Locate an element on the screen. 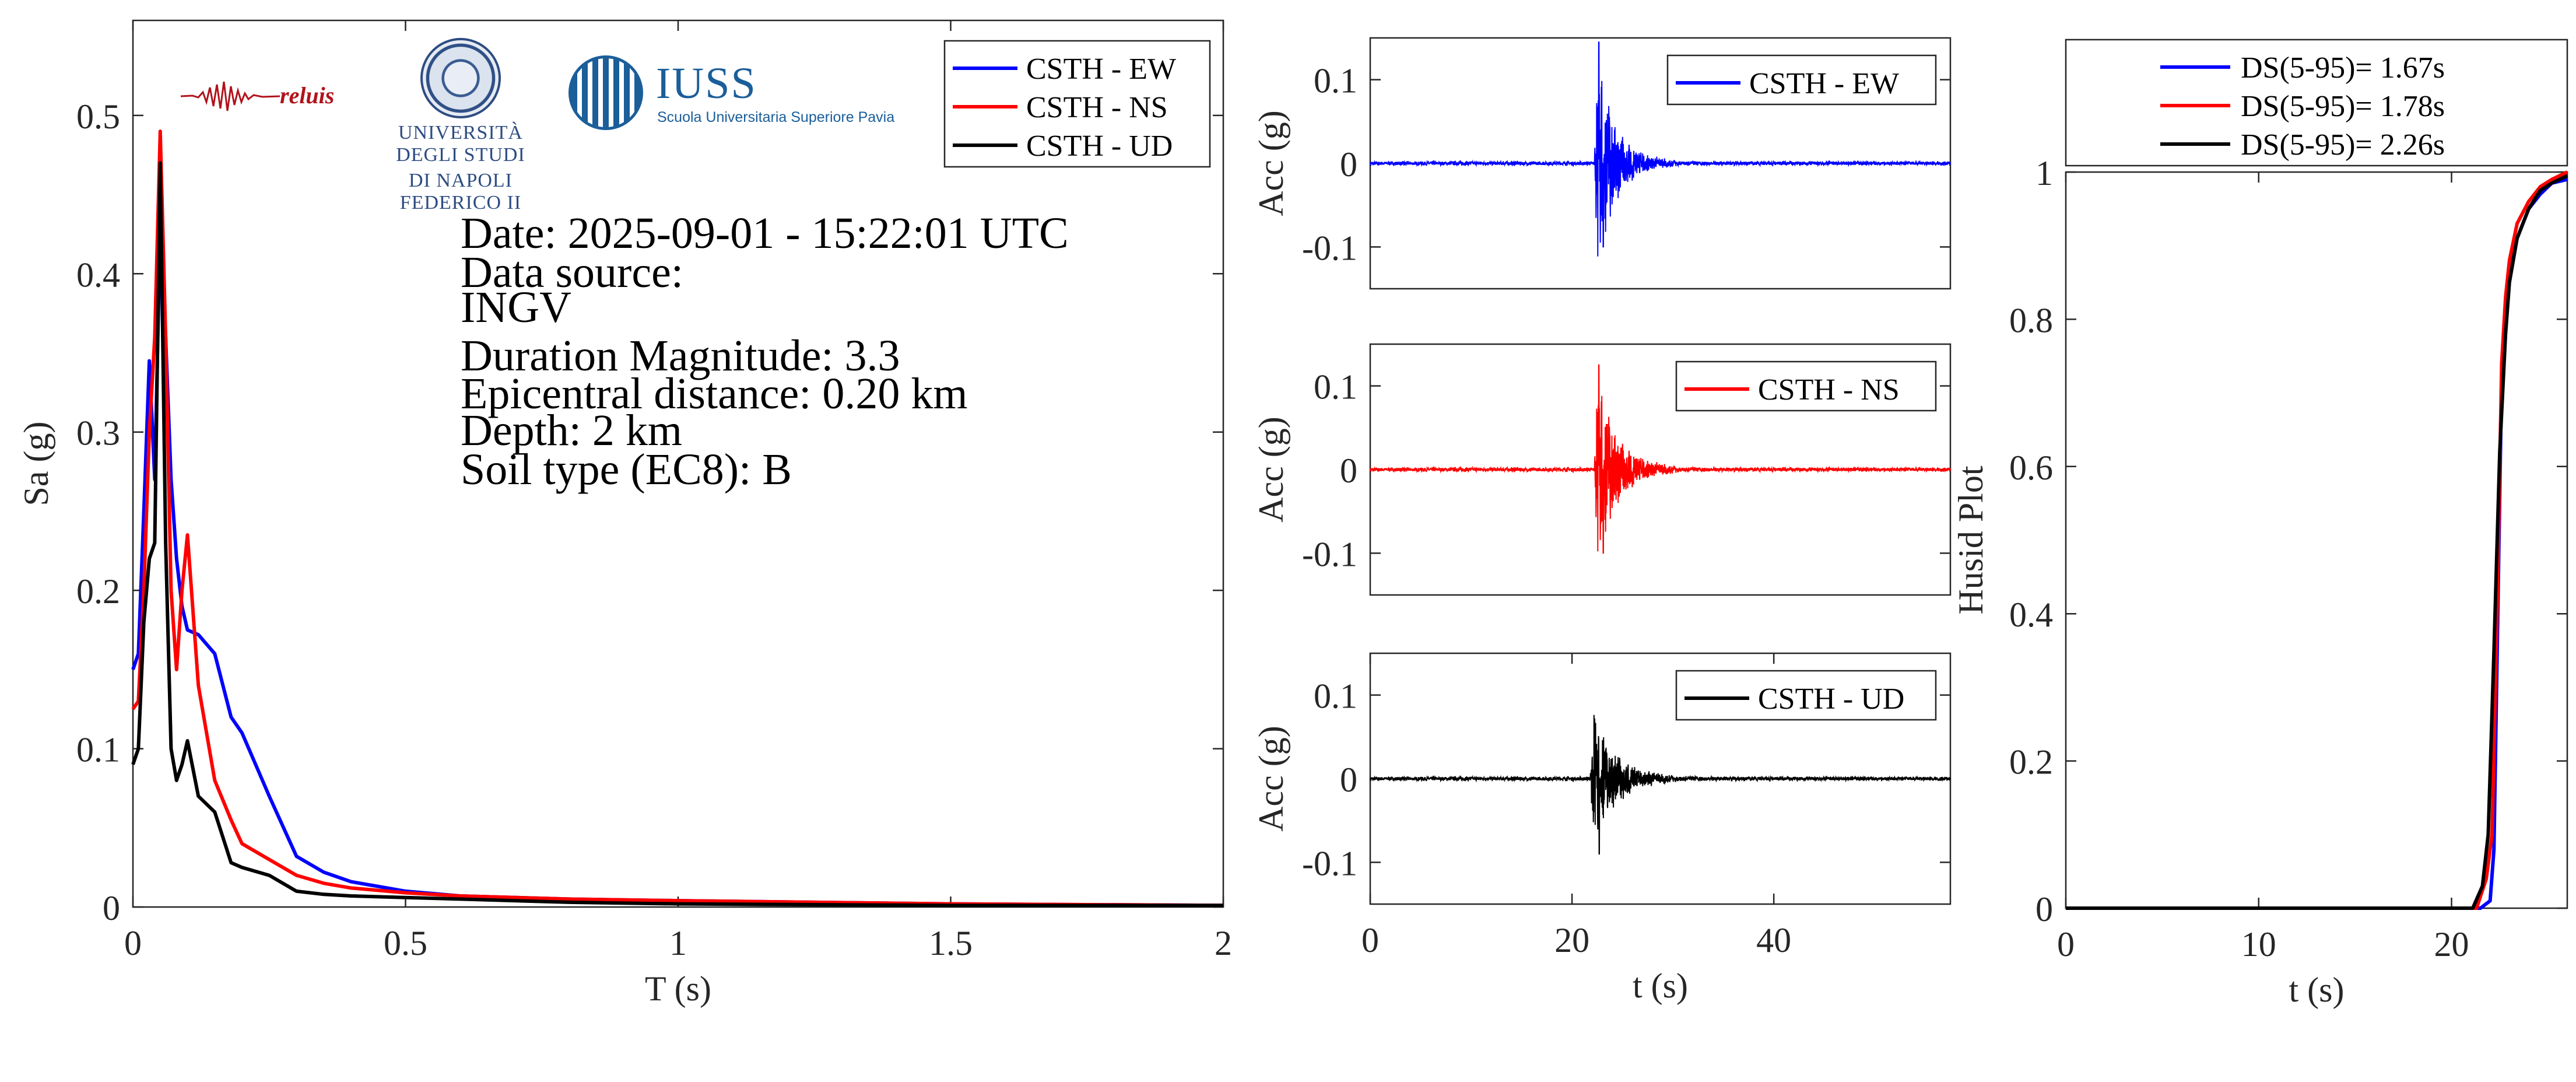 The width and height of the screenshot is (2576, 1082). y-tick-label: 0.5 is located at coordinates (98, 117).